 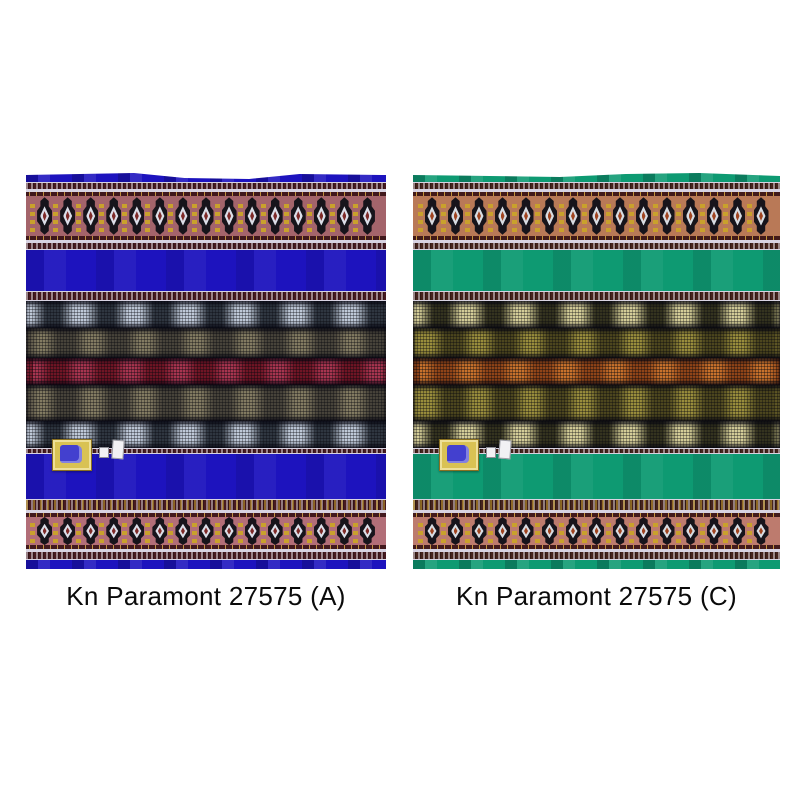 I want to click on brand-label, so click(x=459, y=455).